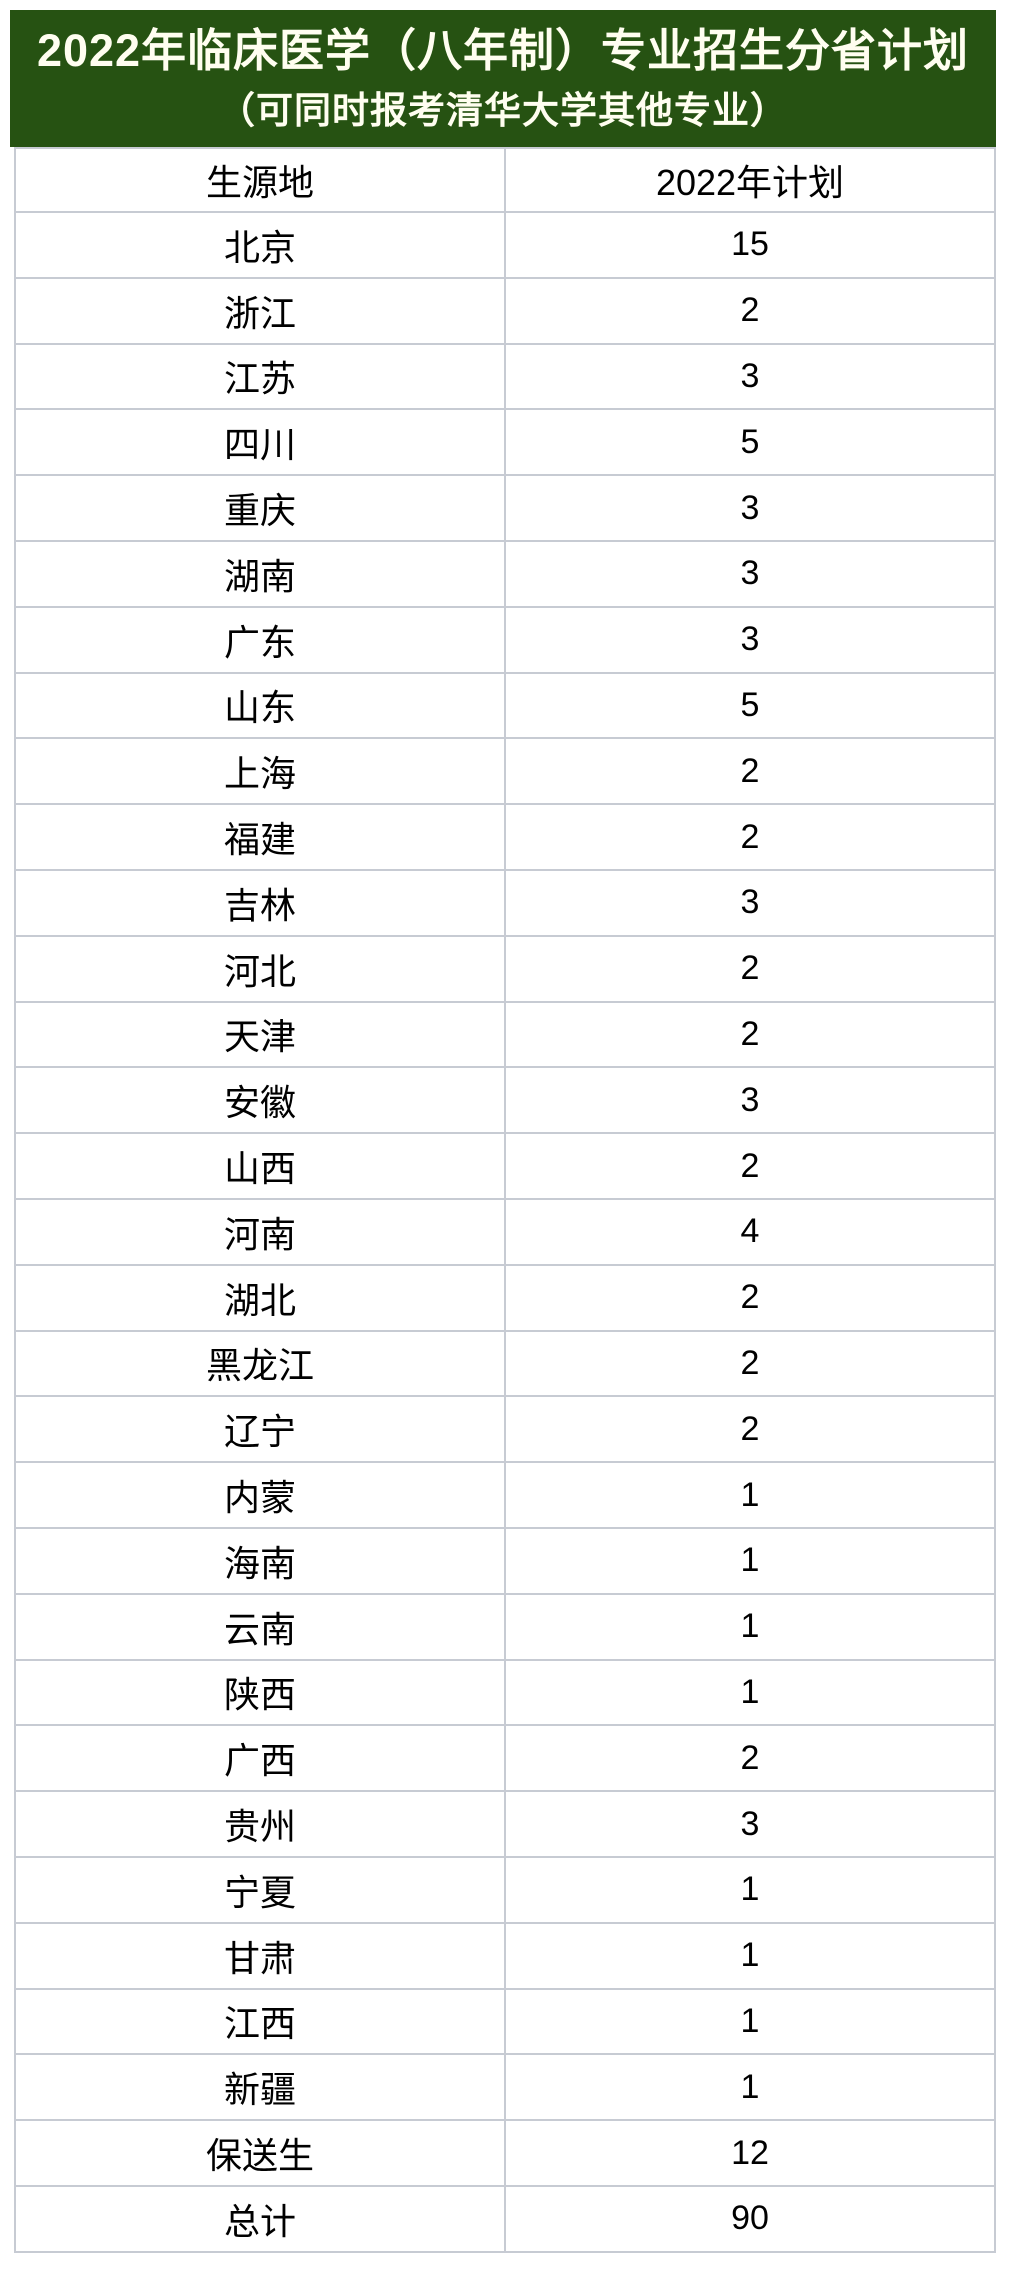  What do you see at coordinates (750, 180) in the screenshot?
I see `col-header-plan: 2022年计划` at bounding box center [750, 180].